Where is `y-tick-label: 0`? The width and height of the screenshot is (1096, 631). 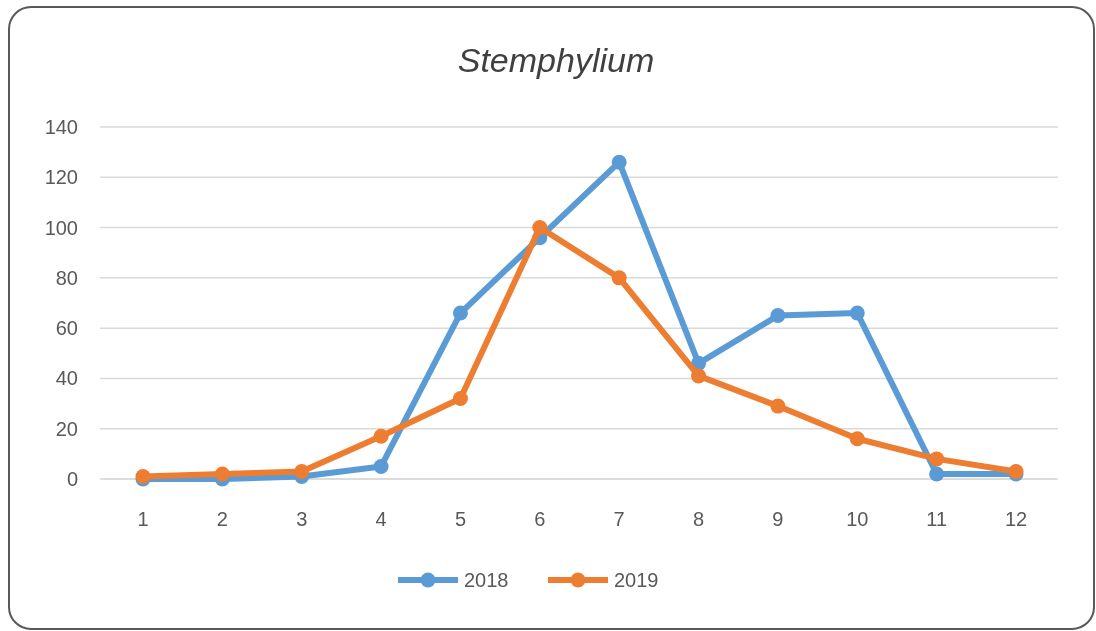 y-tick-label: 0 is located at coordinates (72, 479).